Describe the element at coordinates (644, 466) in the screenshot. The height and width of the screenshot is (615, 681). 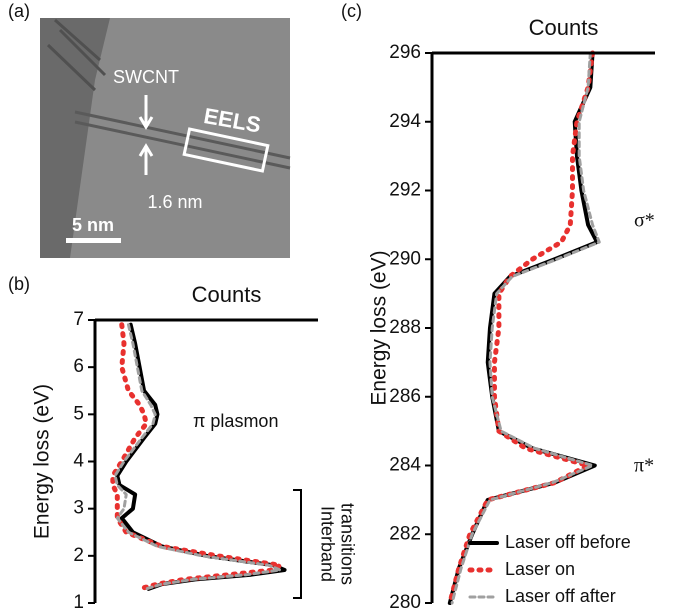
I see `annotation: π*` at that location.